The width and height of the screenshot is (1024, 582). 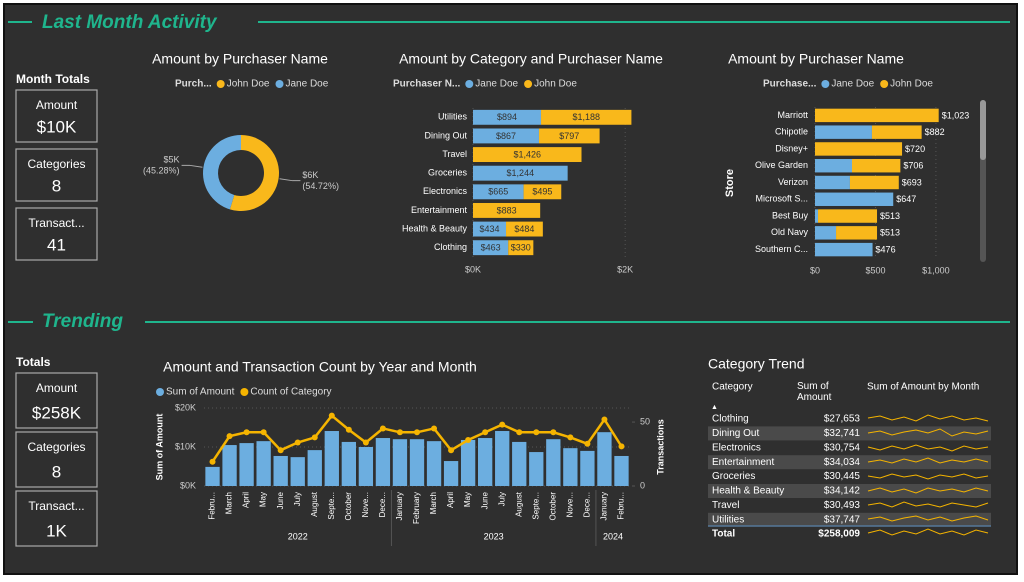 What do you see at coordinates (814, 392) in the screenshot?
I see `column-header: Sum of Amount` at bounding box center [814, 392].